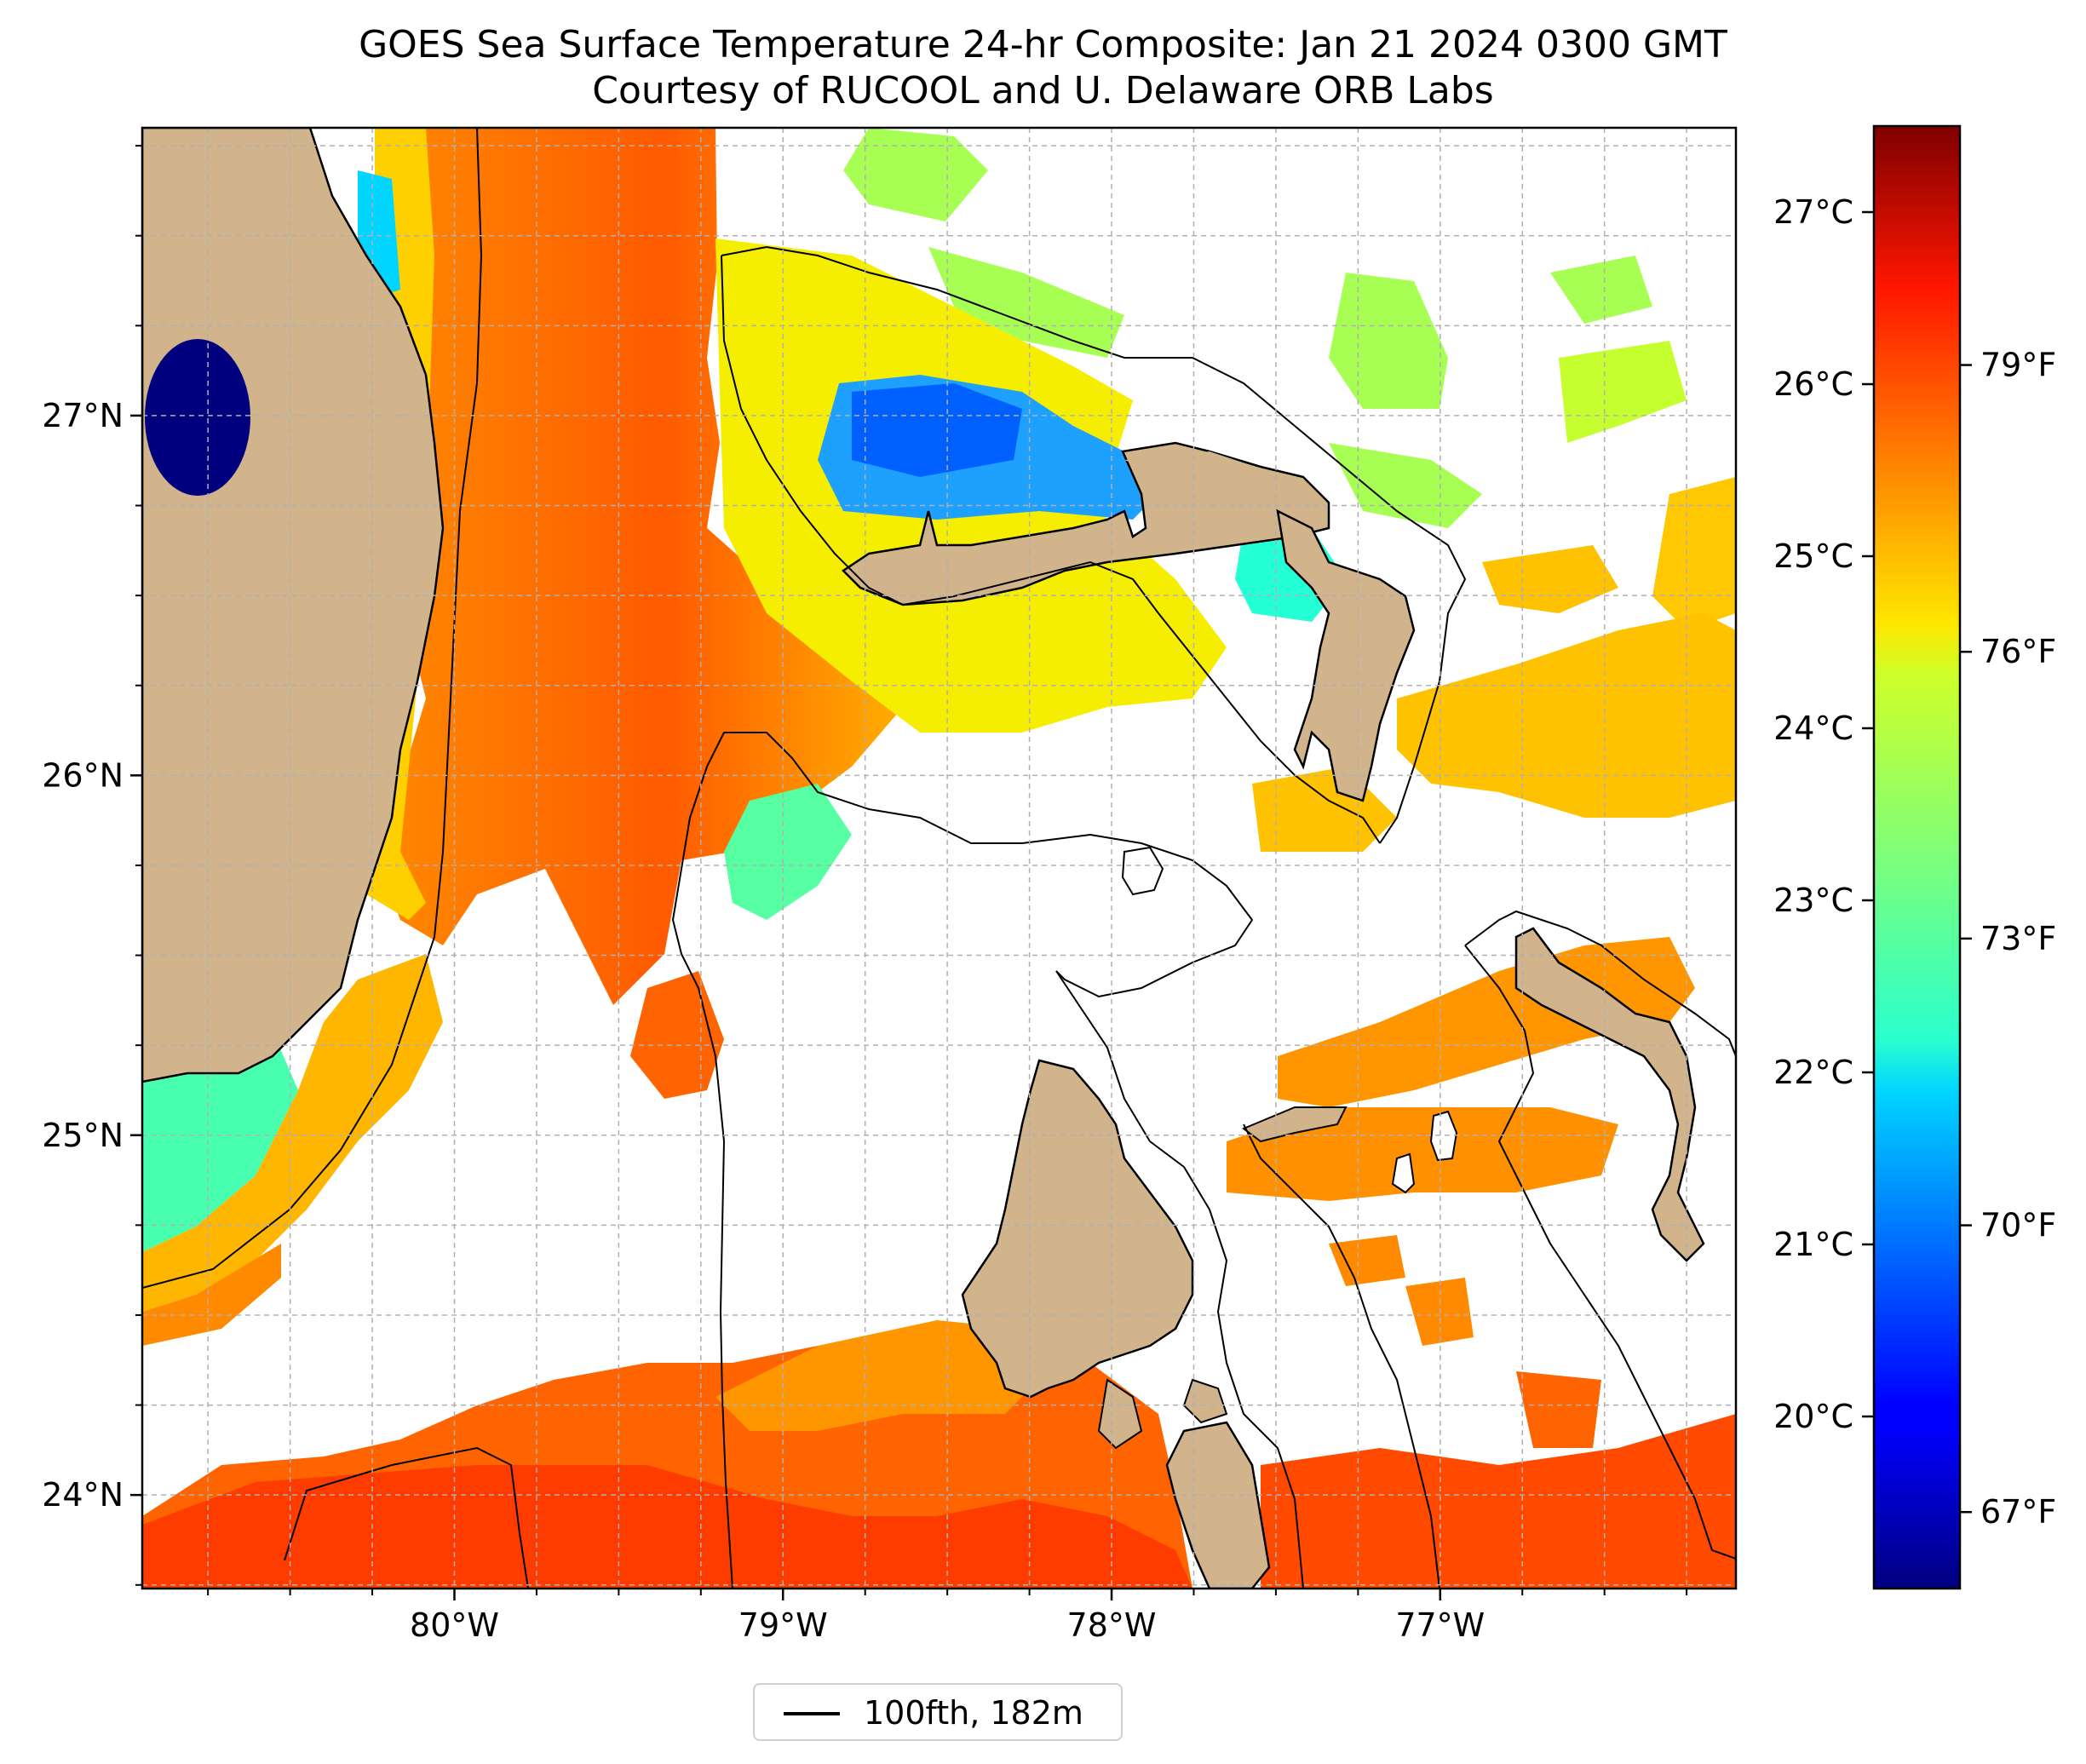  I want to click on lat-tick-label: 27°N, so click(83, 415).